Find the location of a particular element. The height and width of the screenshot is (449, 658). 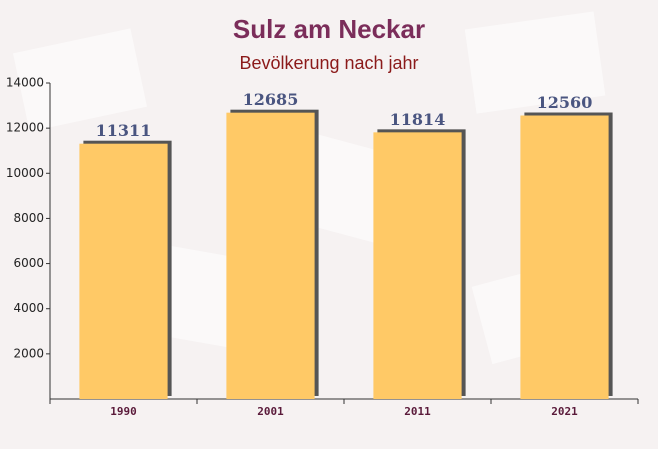

chart-title: Sulz am Neckar is located at coordinates (329, 29).